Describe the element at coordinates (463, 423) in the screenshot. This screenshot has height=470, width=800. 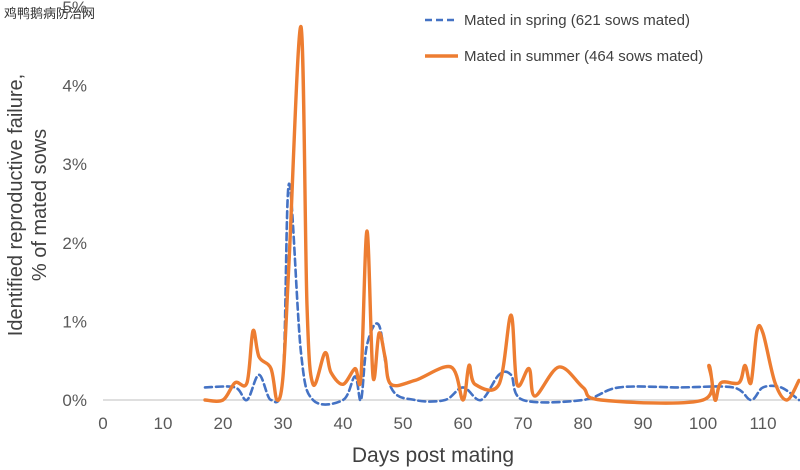
I see `x-tick-label: 60` at that location.